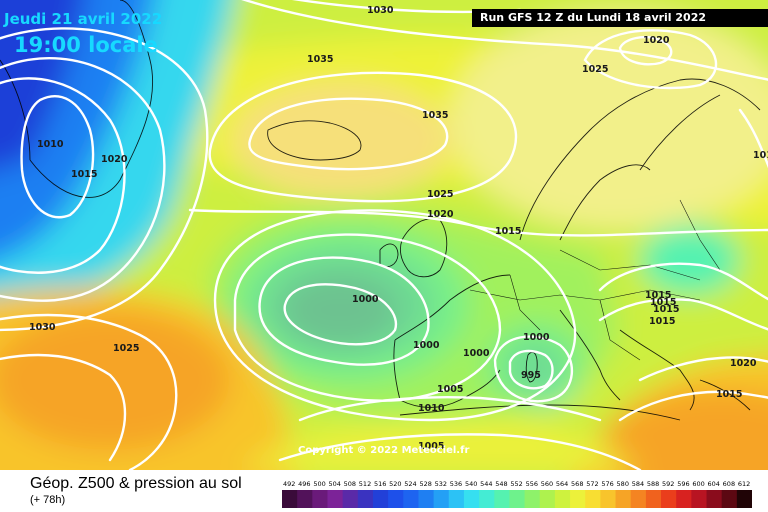 This screenshot has height=512, width=768. What do you see at coordinates (668, 484) in the screenshot?
I see `scale-tick-label: 592` at bounding box center [668, 484].